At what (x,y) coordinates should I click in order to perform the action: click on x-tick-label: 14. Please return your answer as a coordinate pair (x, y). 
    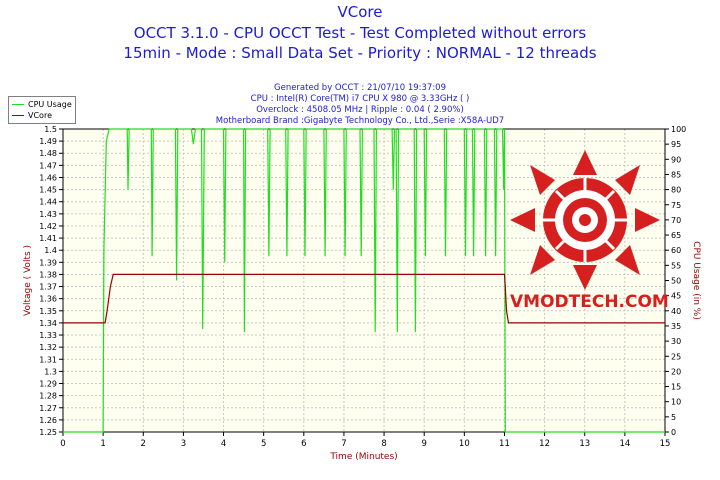
    Looking at the image, I should click on (624, 444).